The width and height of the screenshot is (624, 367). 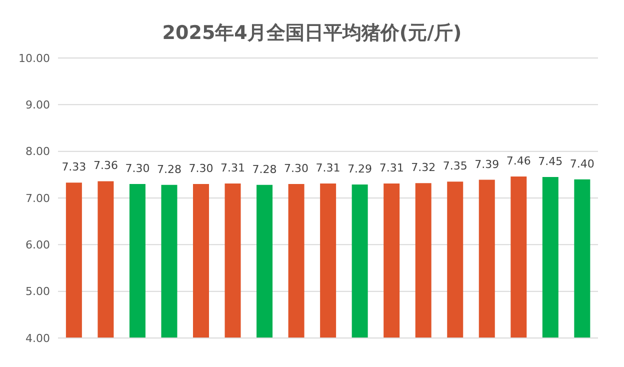 I want to click on data-label: 7.35, so click(x=455, y=166).